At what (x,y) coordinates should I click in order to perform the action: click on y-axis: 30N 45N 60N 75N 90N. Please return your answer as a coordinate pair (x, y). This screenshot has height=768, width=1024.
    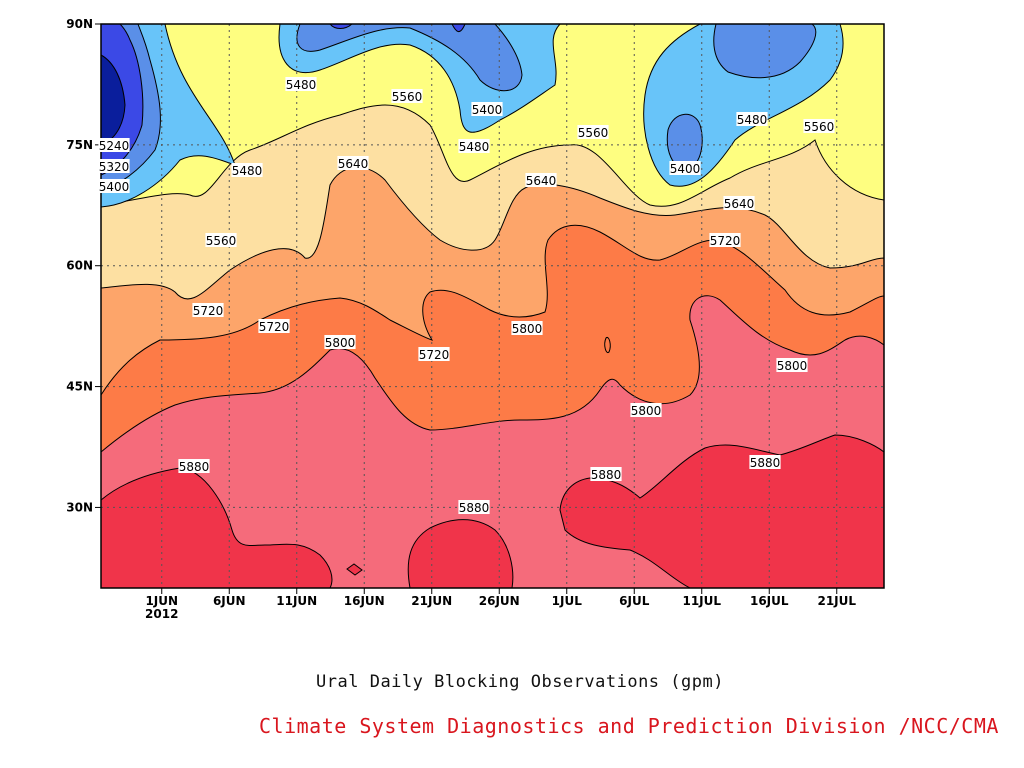
    Looking at the image, I should click on (83, 265).